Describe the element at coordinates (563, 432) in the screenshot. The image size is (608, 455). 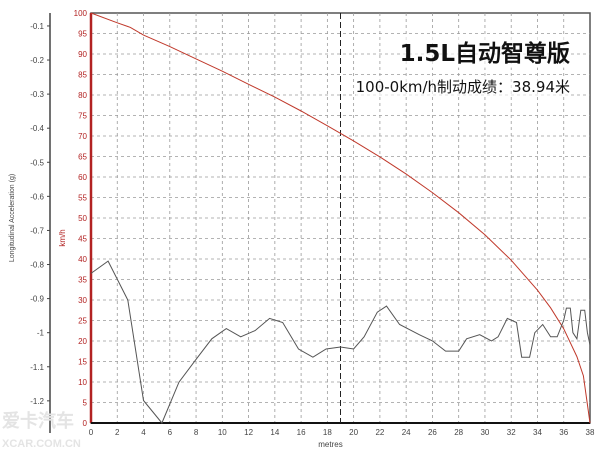
I see `x-tick-label: 36` at that location.